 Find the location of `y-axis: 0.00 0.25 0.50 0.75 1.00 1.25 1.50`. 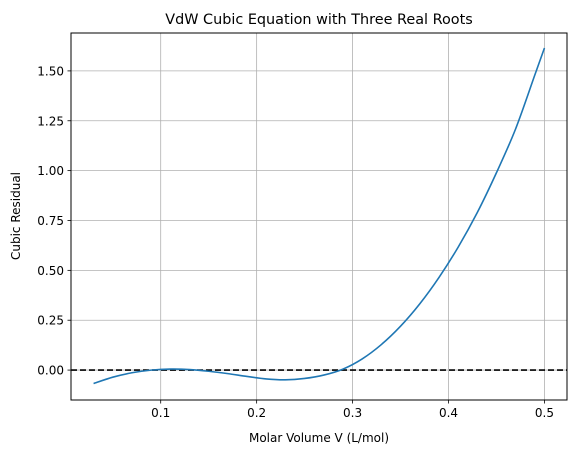

y-axis: 0.00 0.25 0.50 0.75 1.00 1.25 1.50 is located at coordinates (54, 221).